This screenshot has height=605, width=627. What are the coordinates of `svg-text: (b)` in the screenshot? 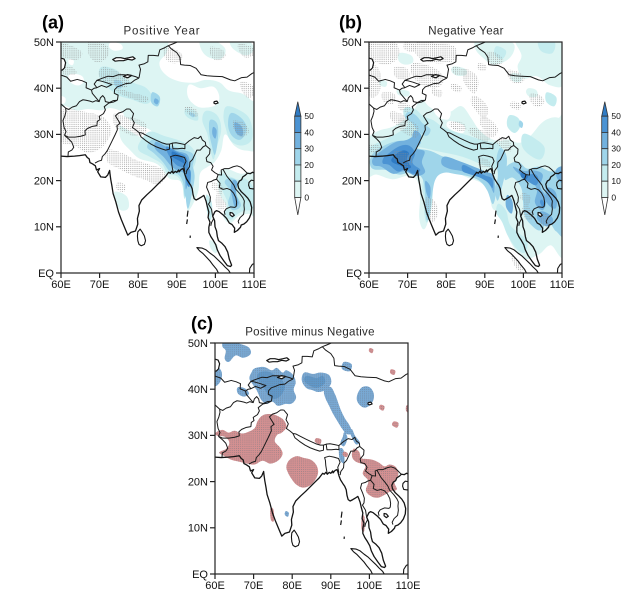 It's located at (350, 22).